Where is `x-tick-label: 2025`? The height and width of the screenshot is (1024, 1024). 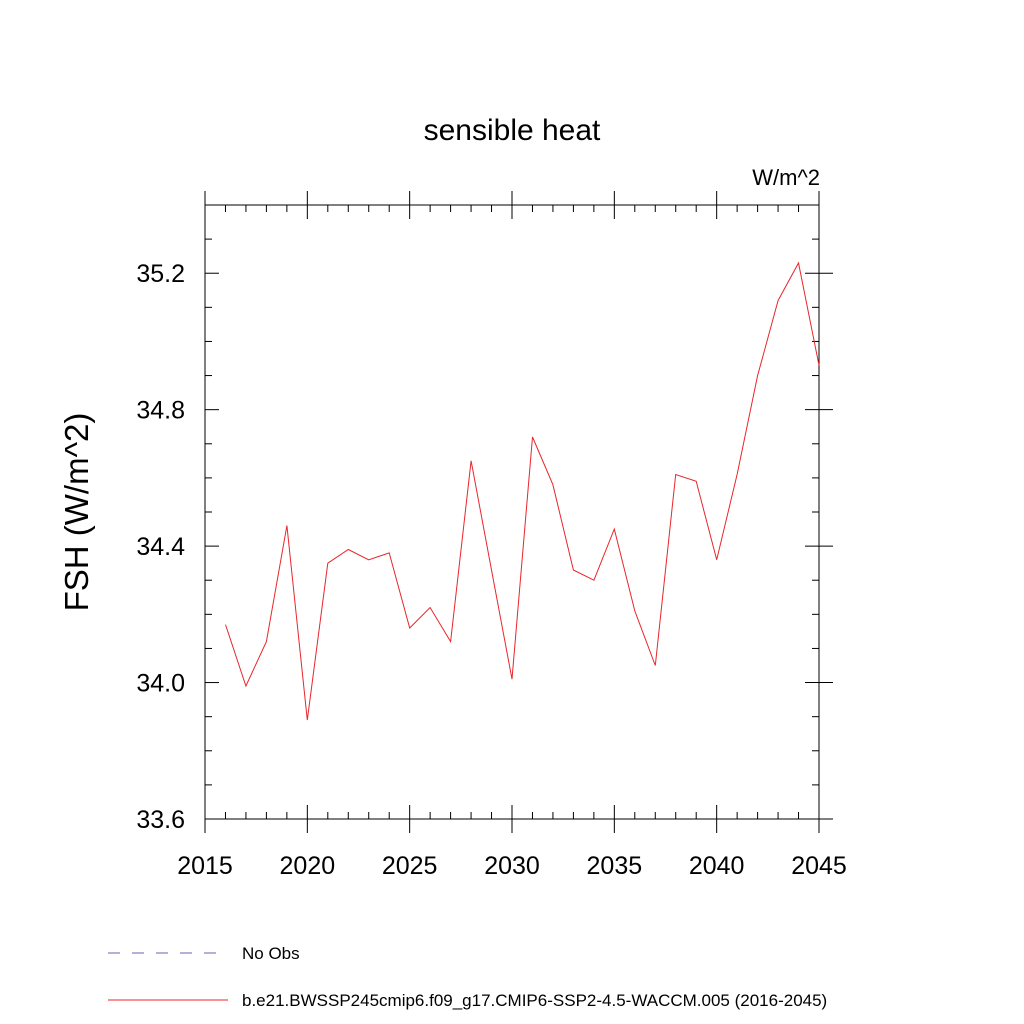 x-tick-label: 2025 is located at coordinates (410, 866).